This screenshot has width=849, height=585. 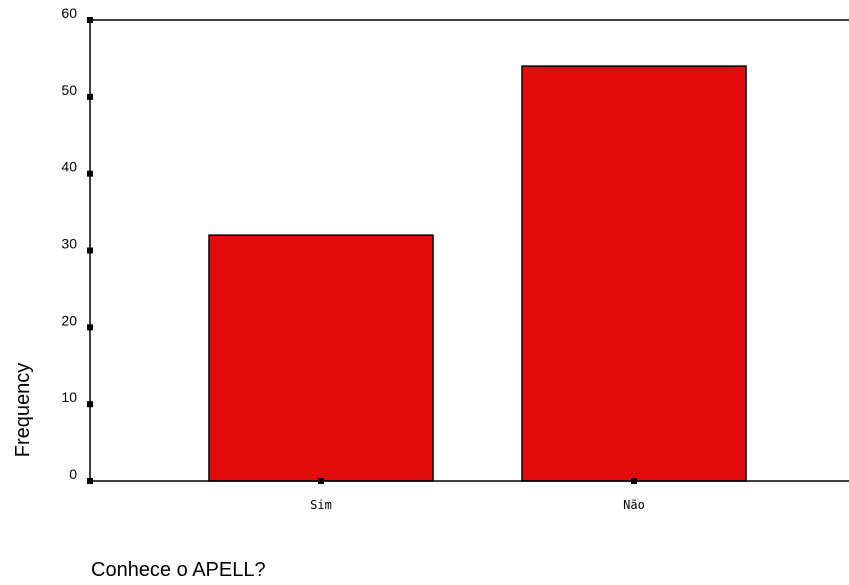 I want to click on x-tick-label: Sim, so click(x=321, y=505).